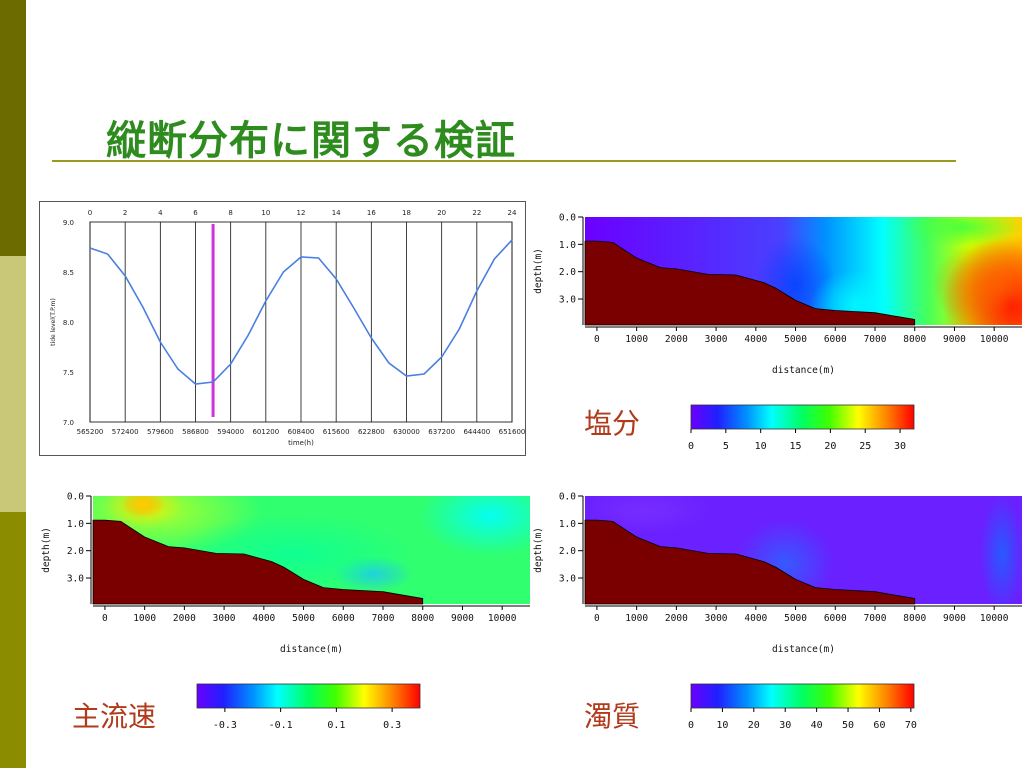 The width and height of the screenshot is (1024, 768). Describe the element at coordinates (90, 432) in the screenshot. I see `tide-bottom-tick-label: 565200` at that location.